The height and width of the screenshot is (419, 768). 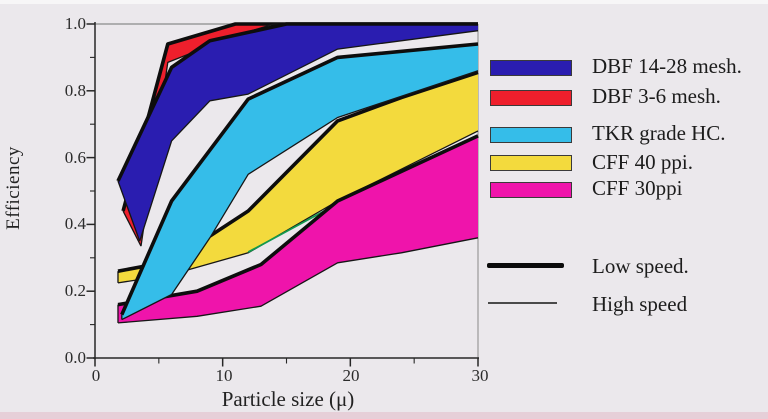 I want to click on legend-label-high-speed: High speed, so click(x=640, y=304).